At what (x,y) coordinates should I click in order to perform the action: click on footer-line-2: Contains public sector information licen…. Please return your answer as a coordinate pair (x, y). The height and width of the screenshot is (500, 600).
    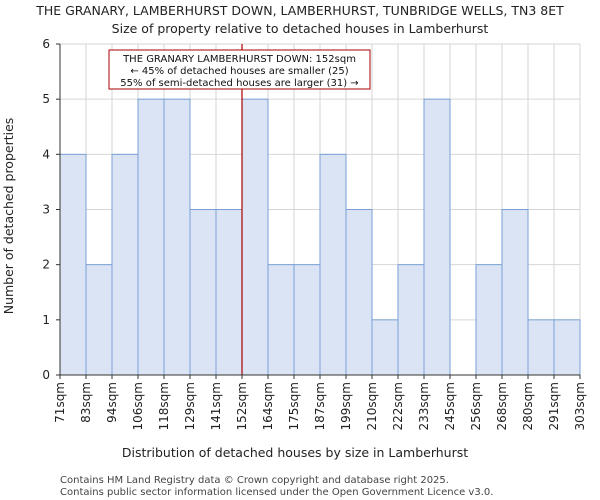
    Looking at the image, I should click on (276, 492).